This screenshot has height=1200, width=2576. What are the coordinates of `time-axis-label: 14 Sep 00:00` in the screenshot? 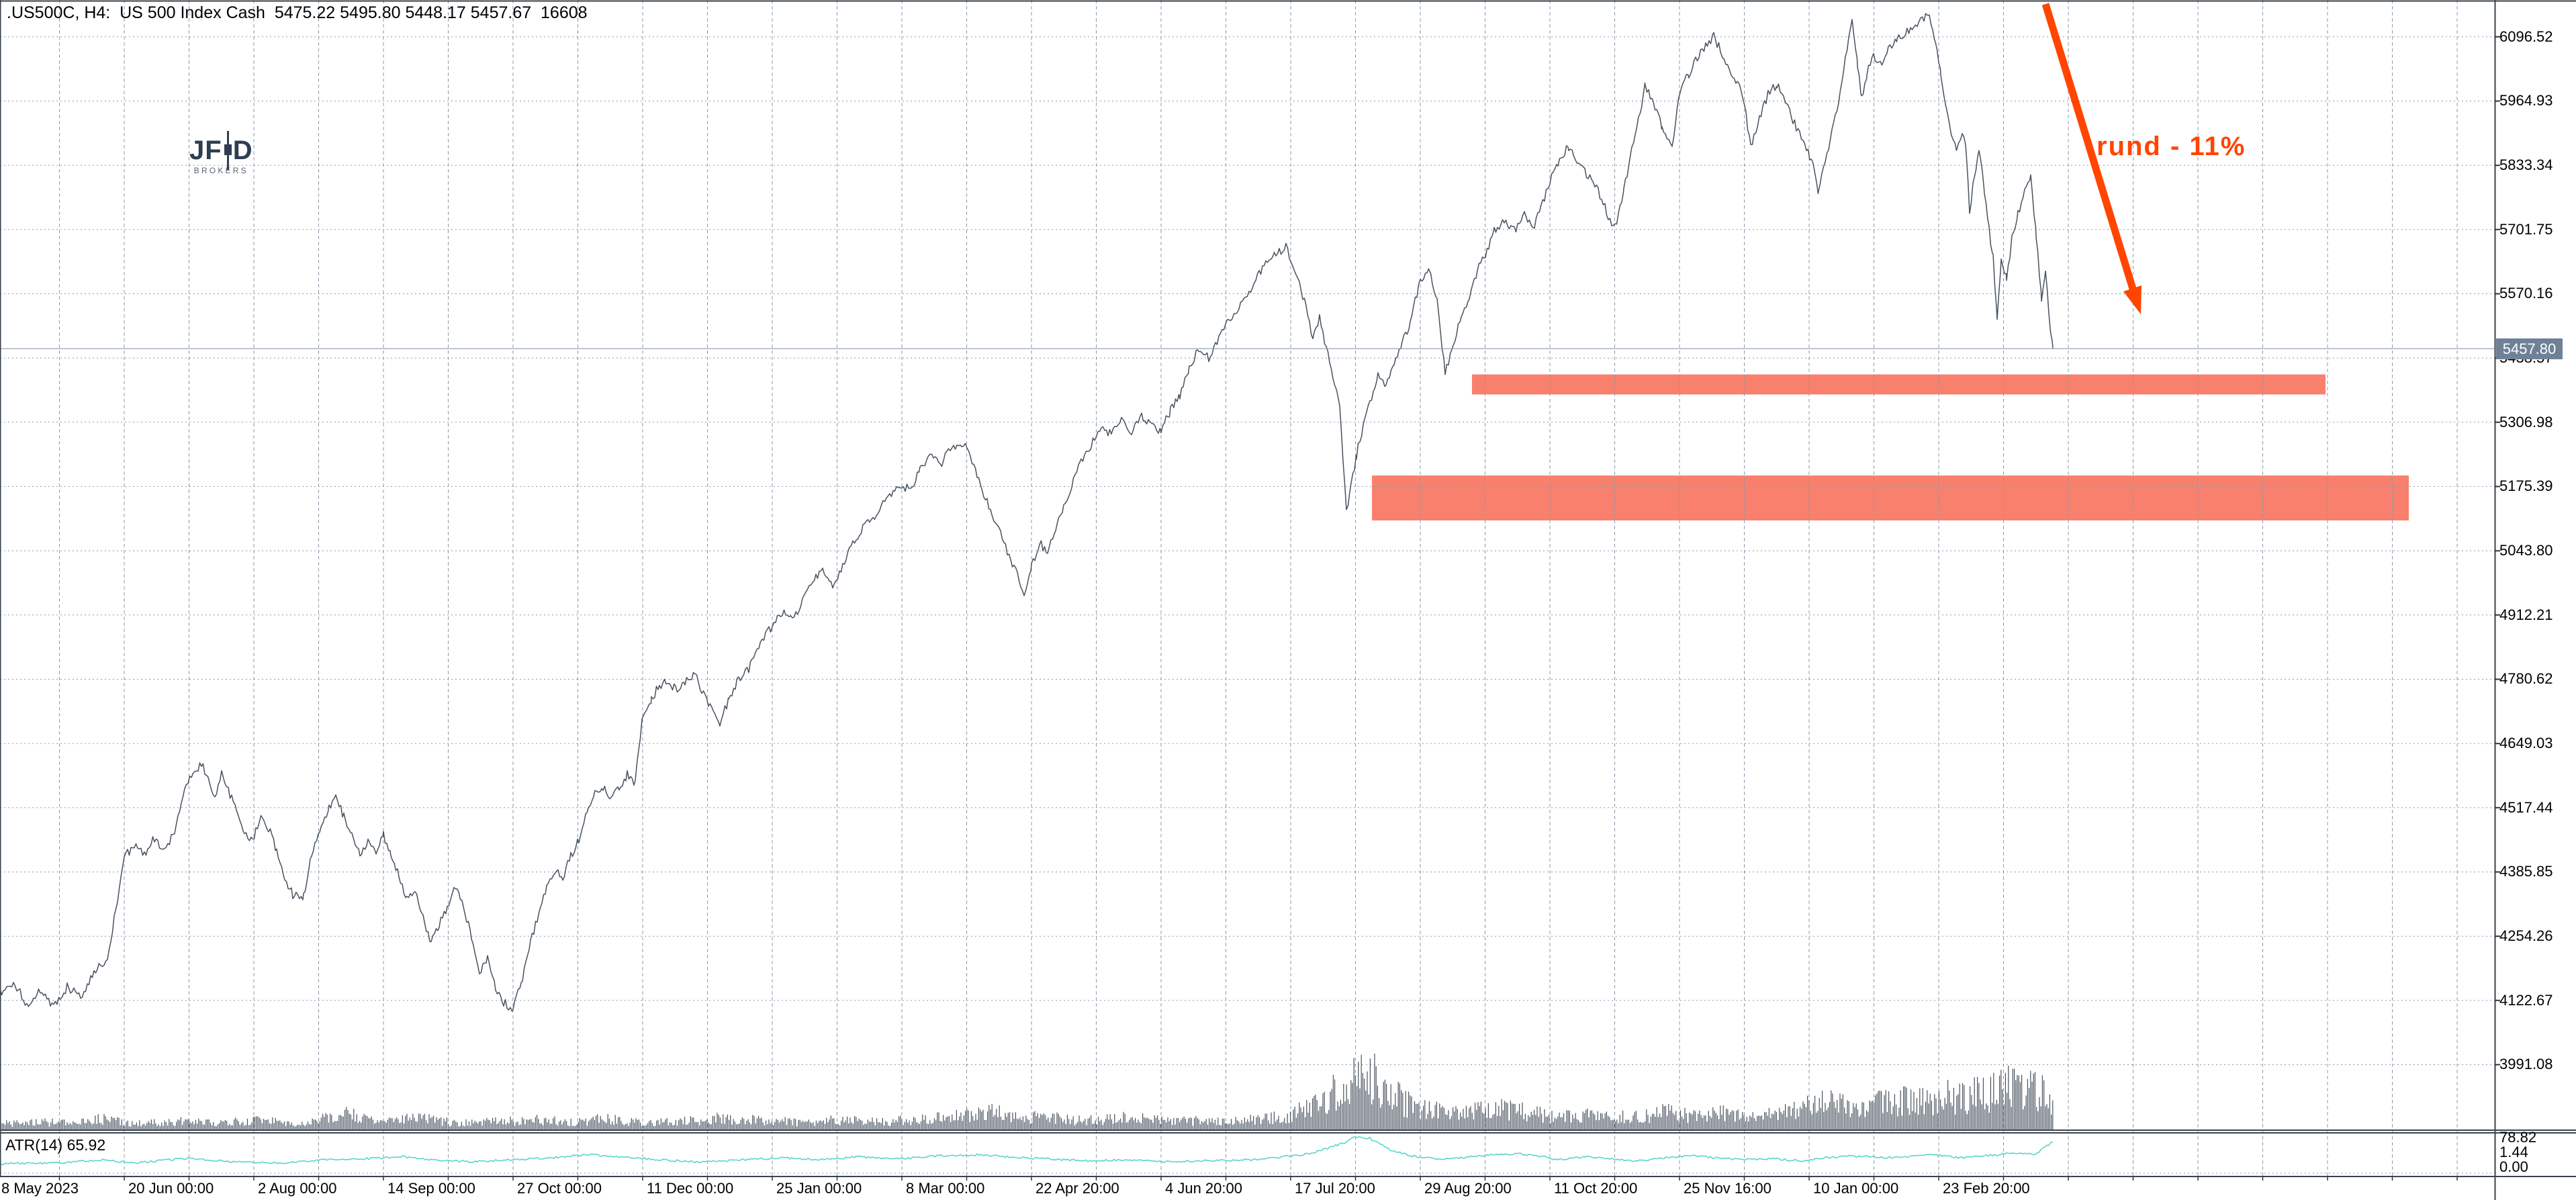 It's located at (431, 1189).